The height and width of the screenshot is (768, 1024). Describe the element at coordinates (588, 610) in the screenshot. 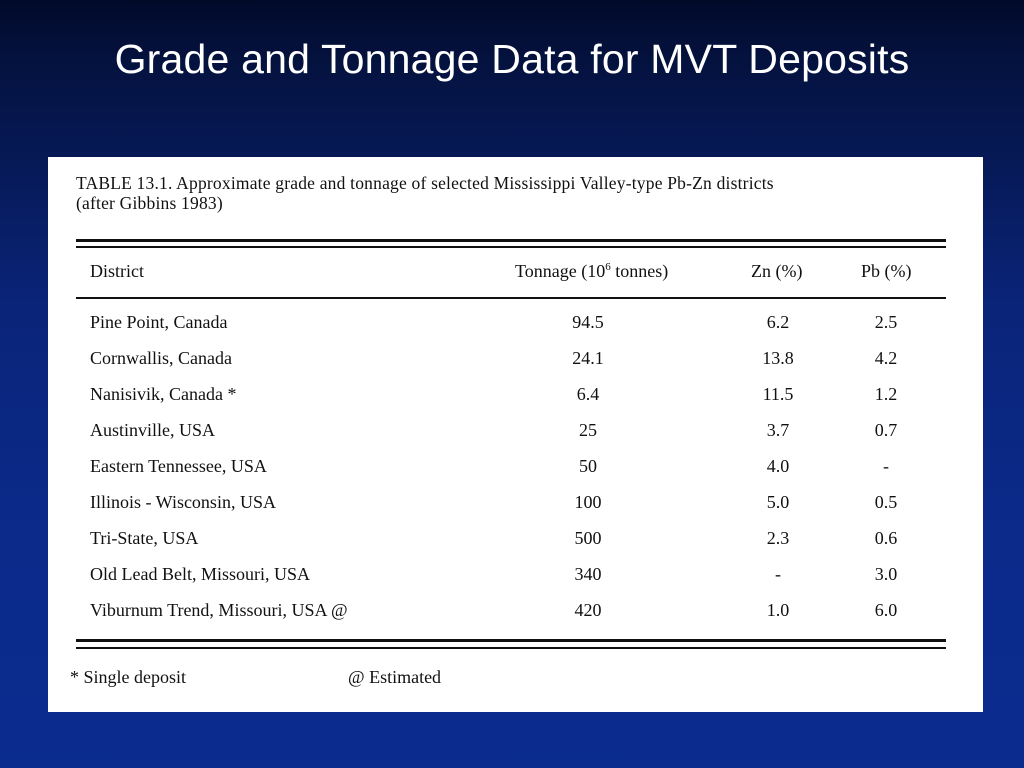

I see `row-tonnage: 420` at that location.